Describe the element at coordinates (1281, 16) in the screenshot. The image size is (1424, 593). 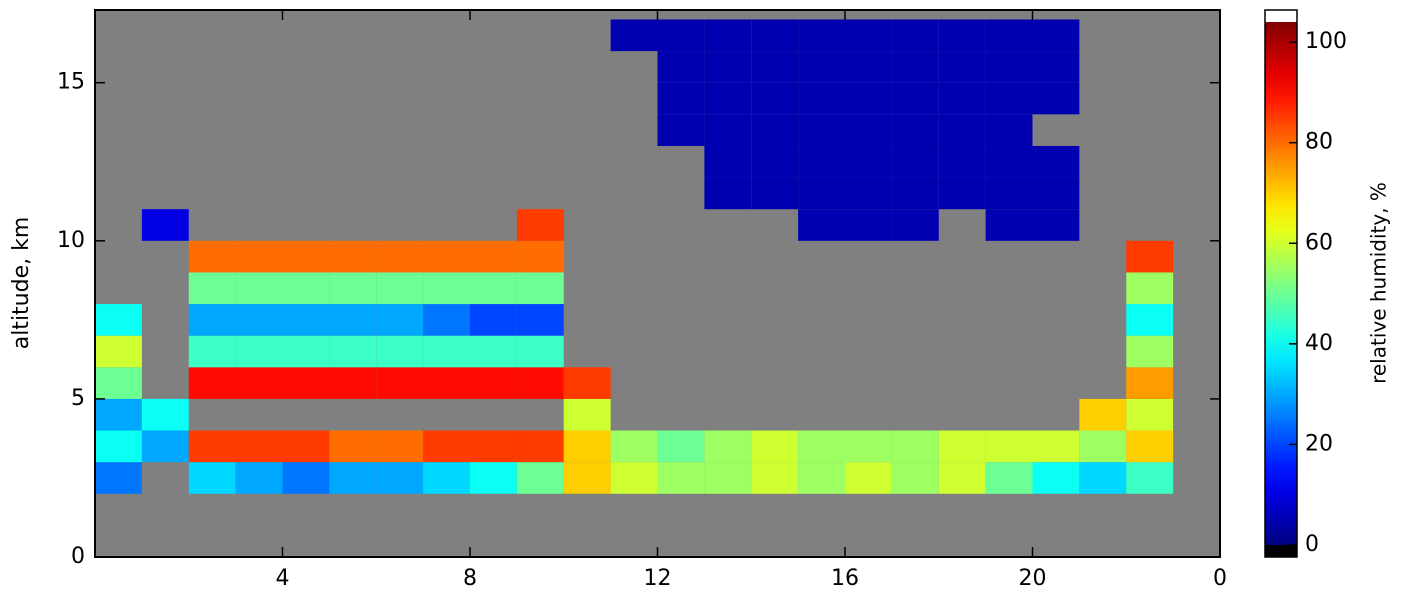
I see `colorbar-over` at that location.